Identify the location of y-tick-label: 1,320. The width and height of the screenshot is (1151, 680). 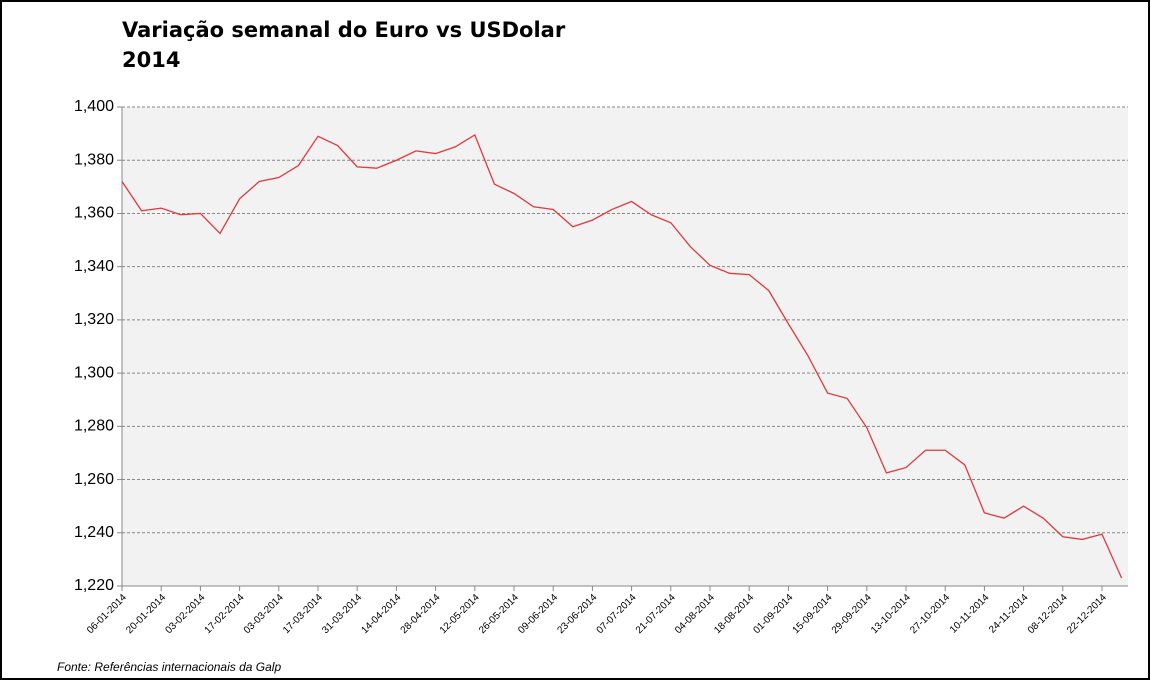
(94, 319).